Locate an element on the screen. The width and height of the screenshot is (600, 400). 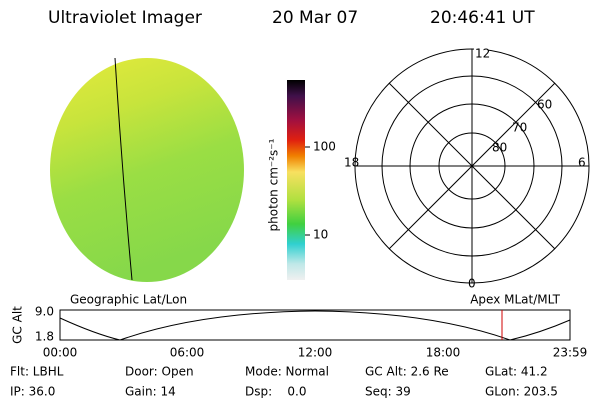
title: Ultraviolet Imager is located at coordinates (125, 18).